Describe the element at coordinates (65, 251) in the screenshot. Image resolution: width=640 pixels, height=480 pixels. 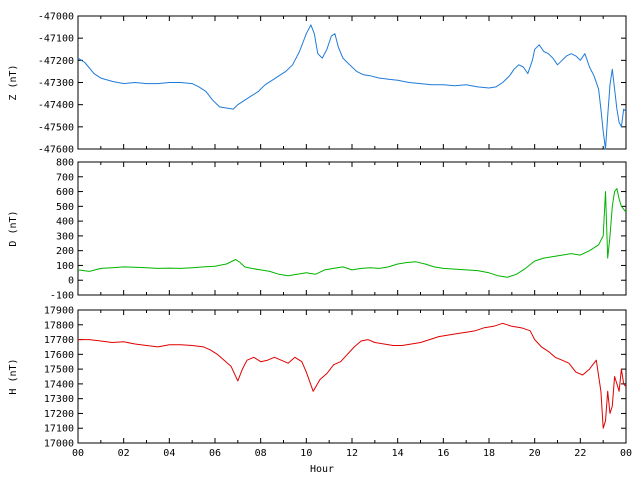
I see `d-y-tick-label: 200` at that location.